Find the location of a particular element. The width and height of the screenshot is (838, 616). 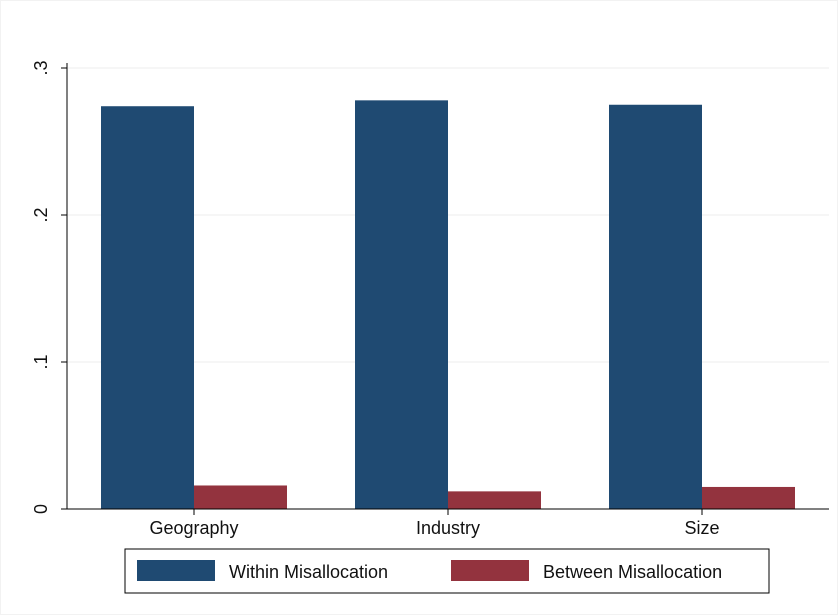

bar-industry-within-misallocation is located at coordinates (401, 304).